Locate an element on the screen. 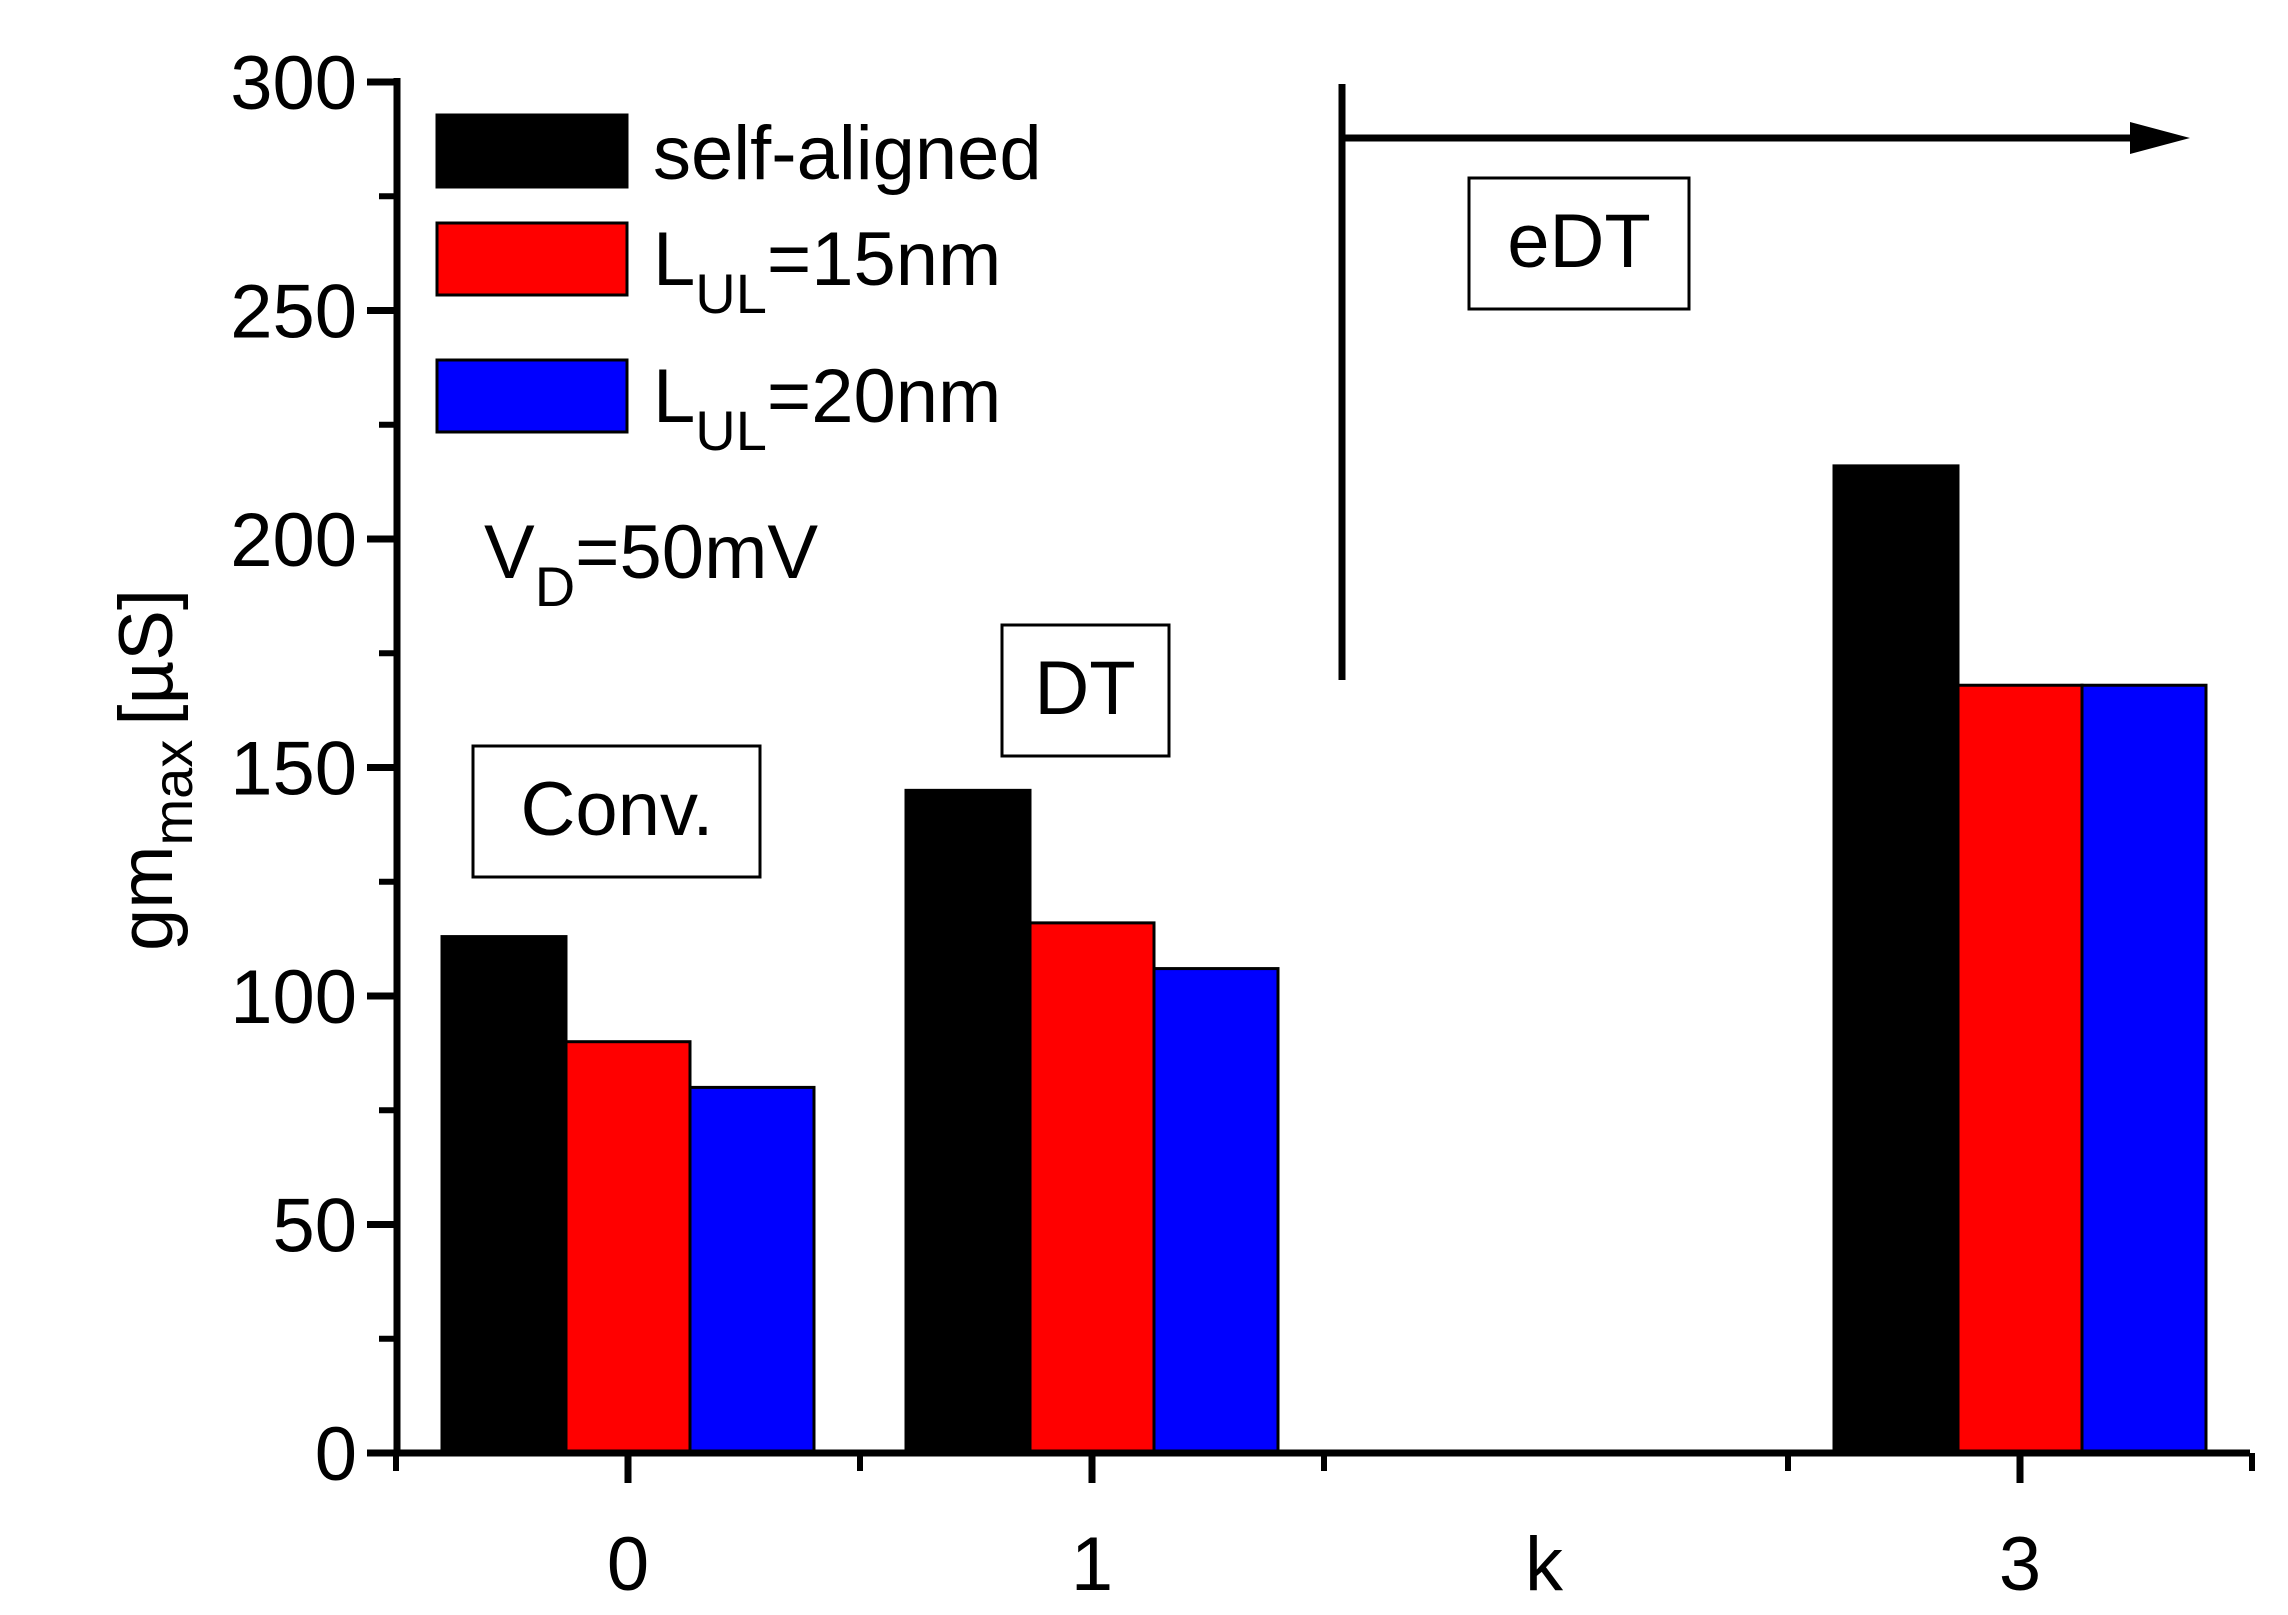 This screenshot has width=2288, height=1615. annotation-label-dt: DT is located at coordinates (1084, 688).